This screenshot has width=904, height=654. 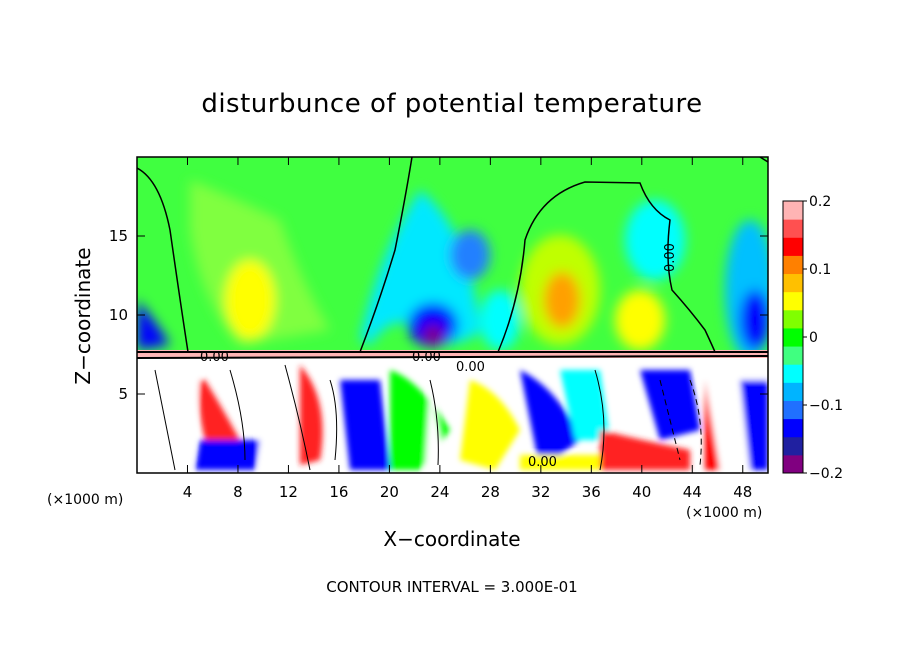 I want to click on colorbar-tick-label: −0.2, so click(x=826, y=474).